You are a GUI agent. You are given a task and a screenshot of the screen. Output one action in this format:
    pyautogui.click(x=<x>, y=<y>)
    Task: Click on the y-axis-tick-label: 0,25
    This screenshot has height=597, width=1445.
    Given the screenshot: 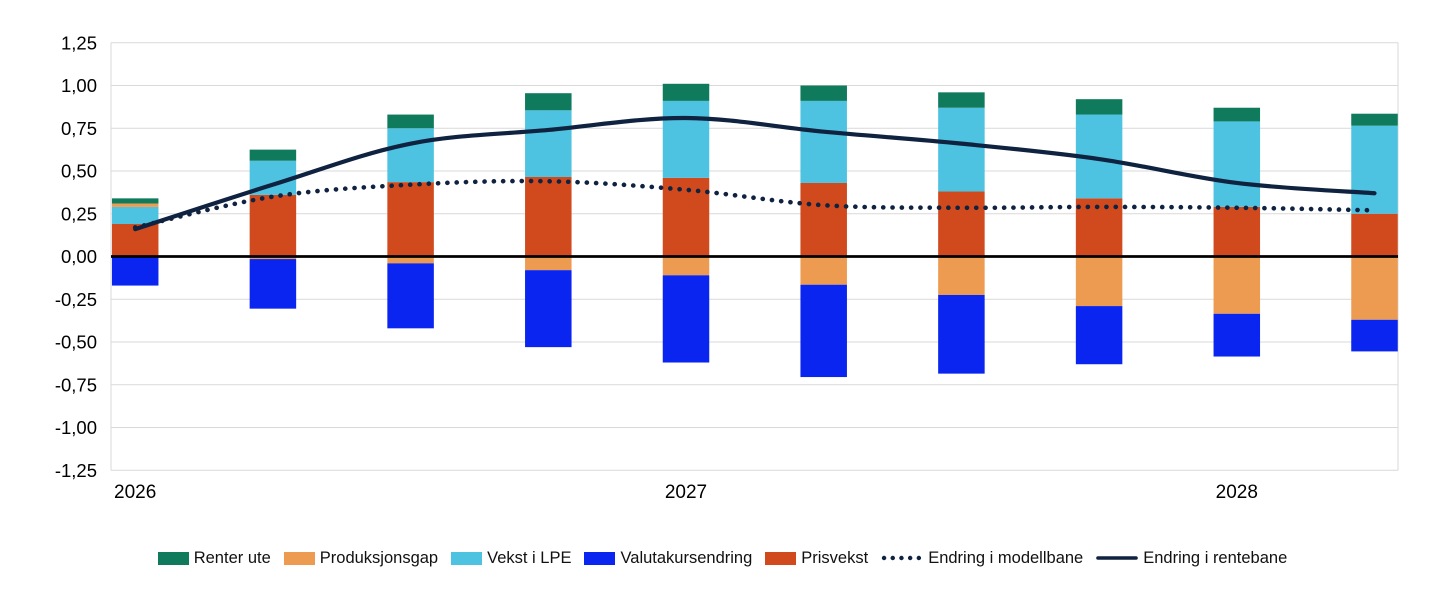 What is the action you would take?
    pyautogui.click(x=79, y=213)
    